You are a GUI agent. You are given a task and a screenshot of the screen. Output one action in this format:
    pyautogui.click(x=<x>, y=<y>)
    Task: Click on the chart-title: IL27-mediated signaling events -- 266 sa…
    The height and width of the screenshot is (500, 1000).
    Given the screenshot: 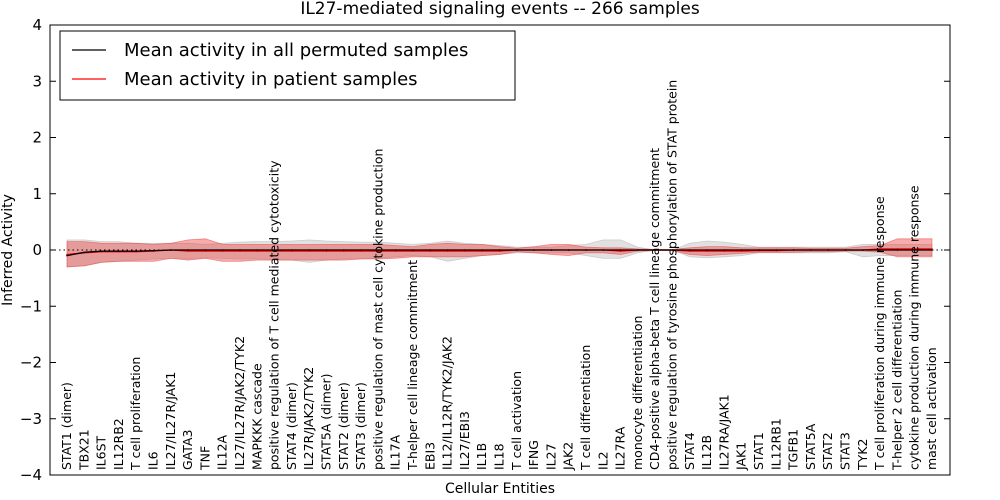 What is the action you would take?
    pyautogui.click(x=500, y=9)
    